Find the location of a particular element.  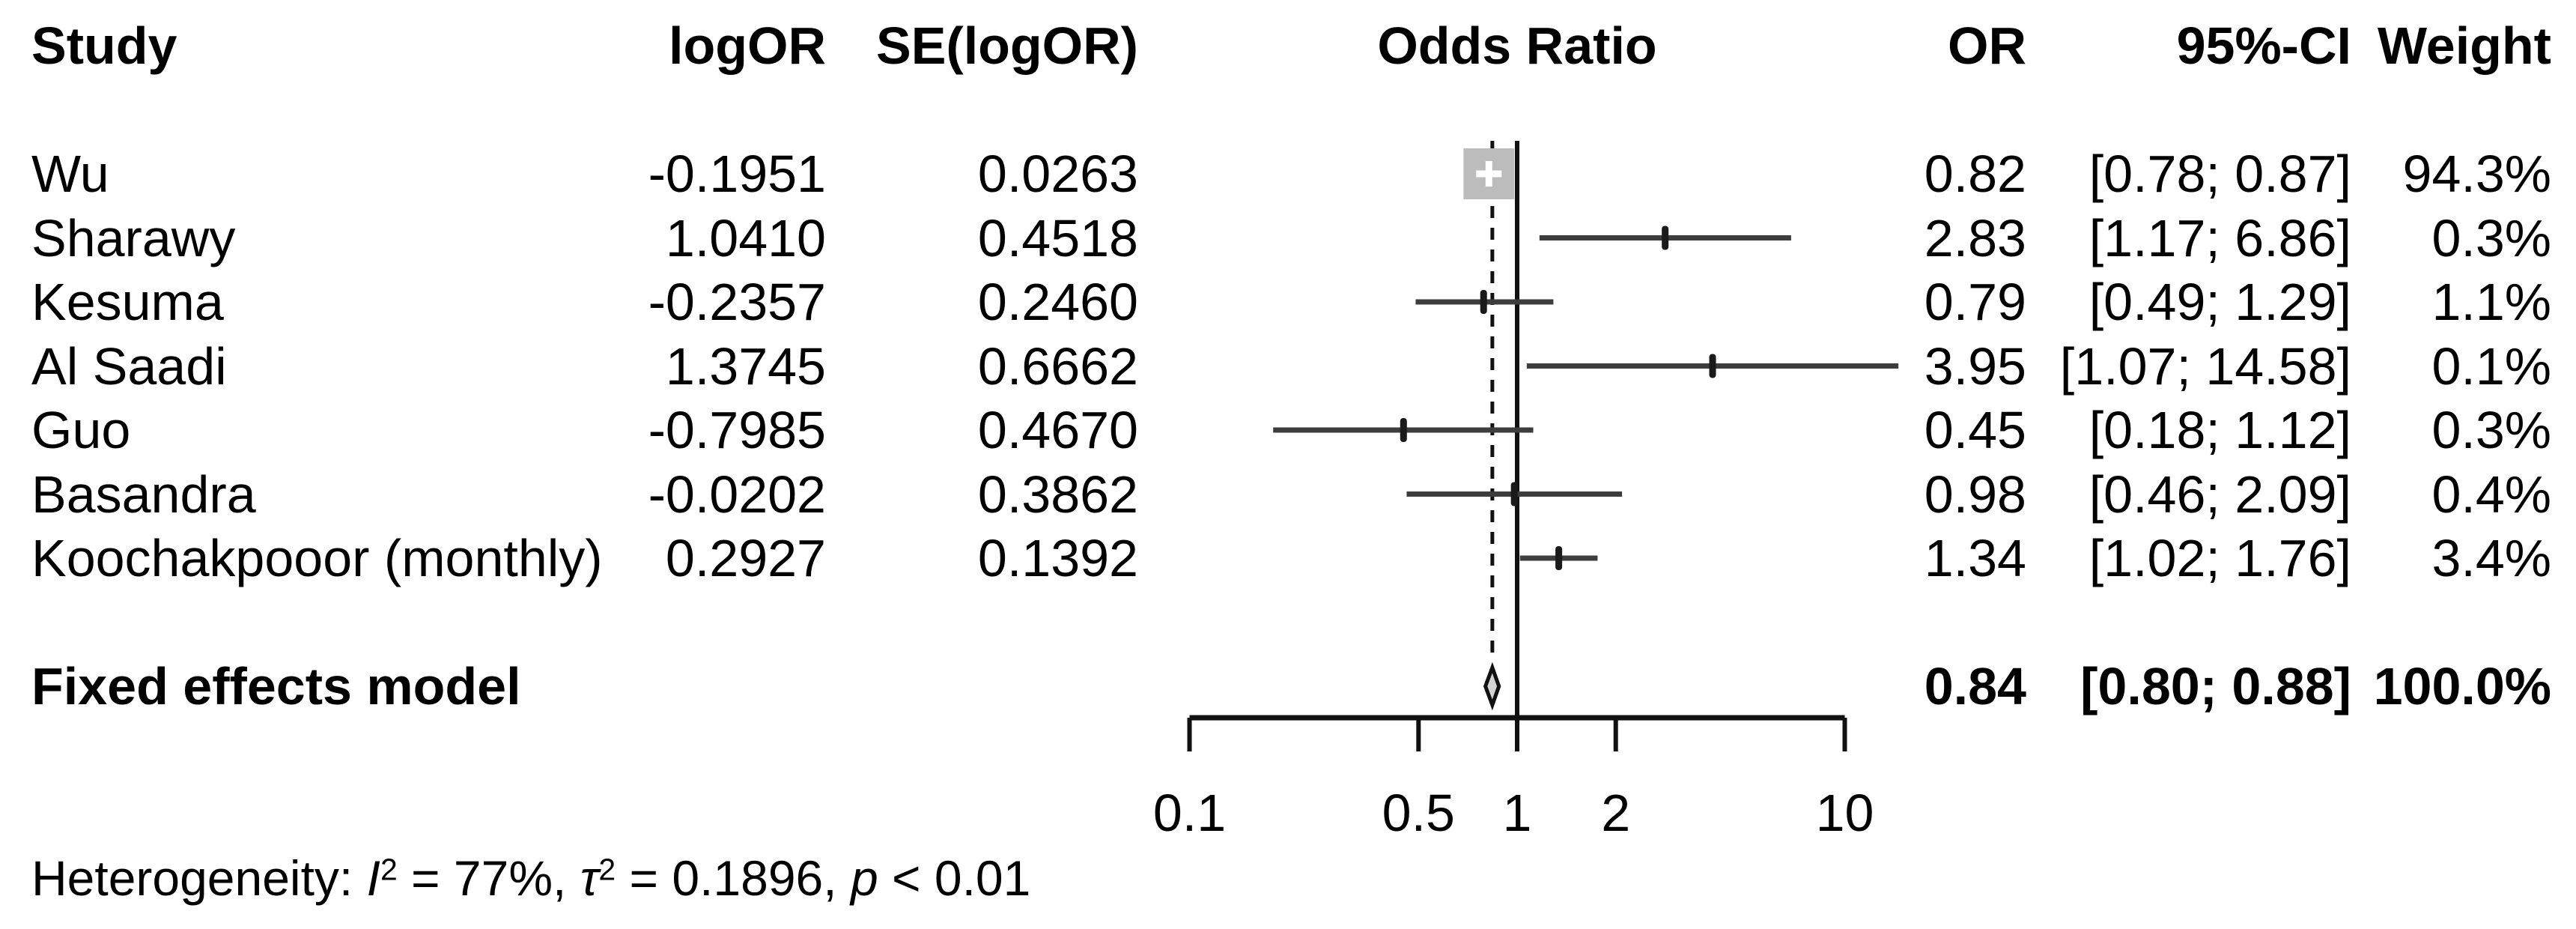

ci-value: [0.49; 1.29] is located at coordinates (2220, 302).